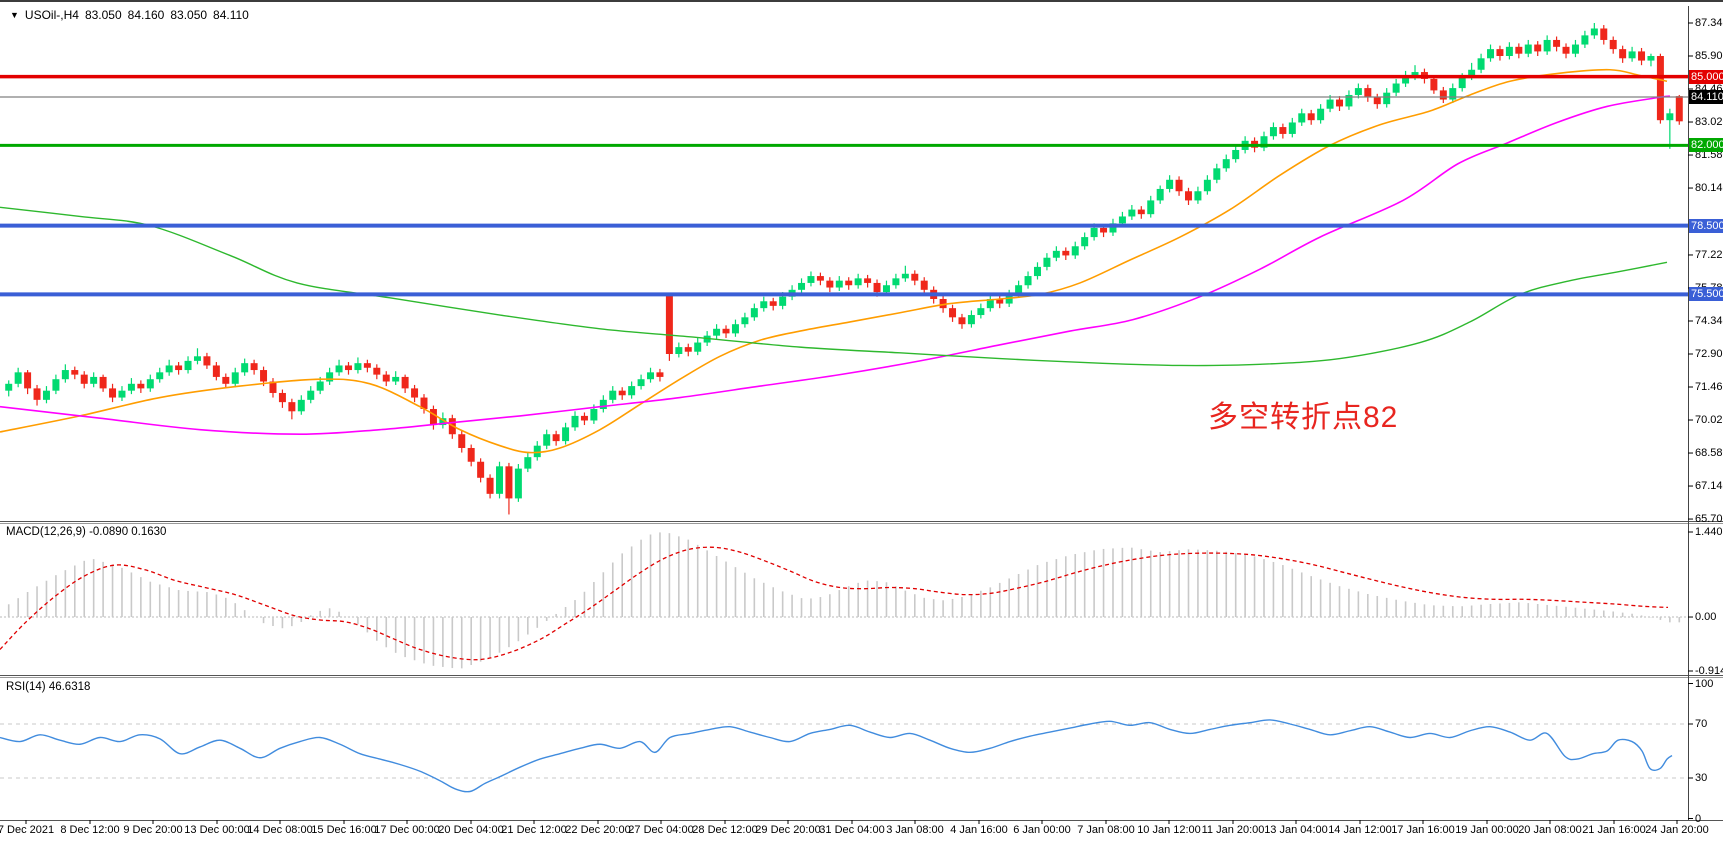 Image resolution: width=1723 pixels, height=842 pixels. Describe the element at coordinates (1709, 671) in the screenshot. I see `macd-scale-label: -0.9144` at that location.